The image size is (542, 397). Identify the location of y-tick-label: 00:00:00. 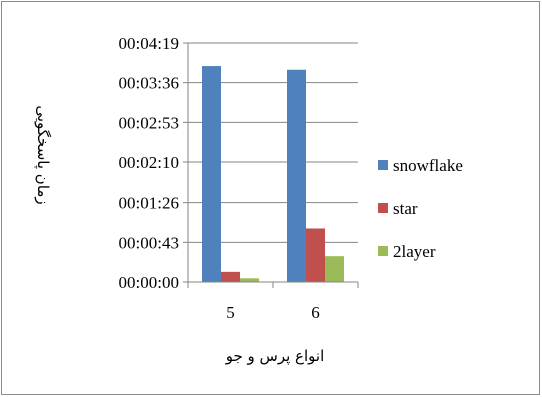
(149, 282).